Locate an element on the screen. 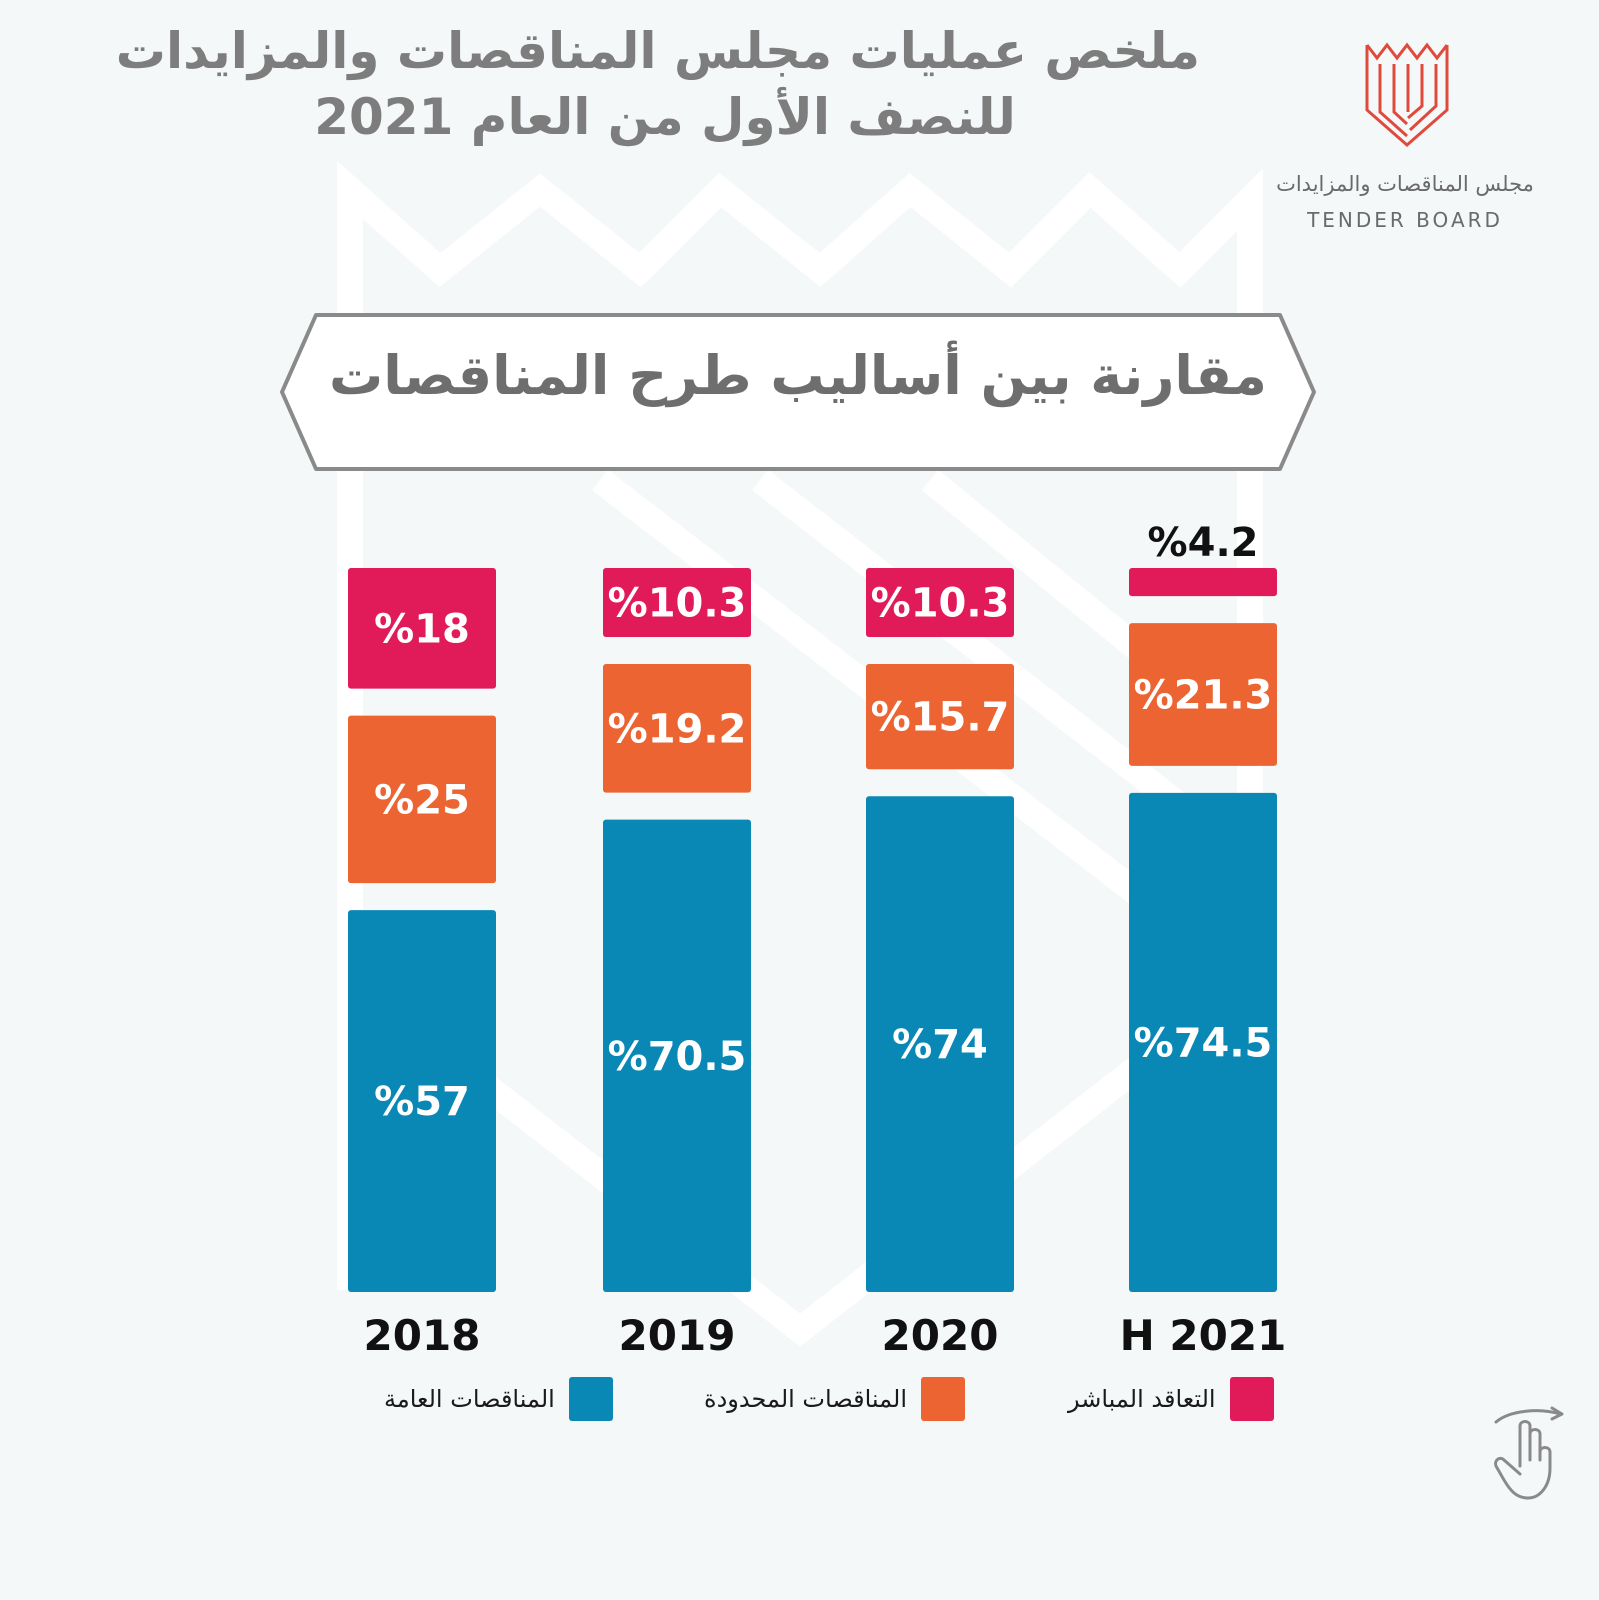 This screenshot has height=1600, width=1599. data-label-direct-3: %4.2 is located at coordinates (1203, 543).